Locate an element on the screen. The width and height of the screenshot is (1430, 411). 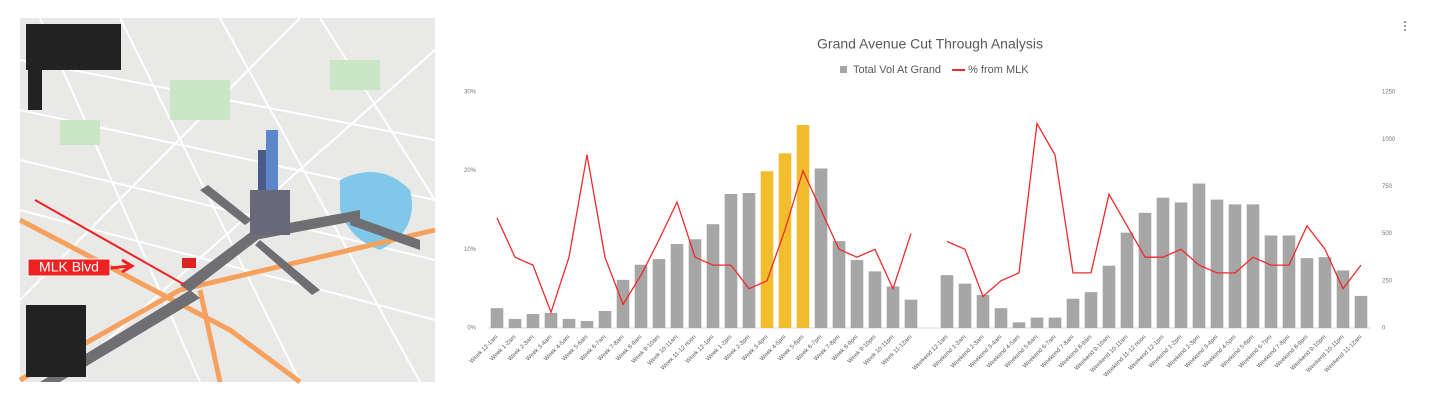
y2-tick-label: 250 is located at coordinates (1387, 281).